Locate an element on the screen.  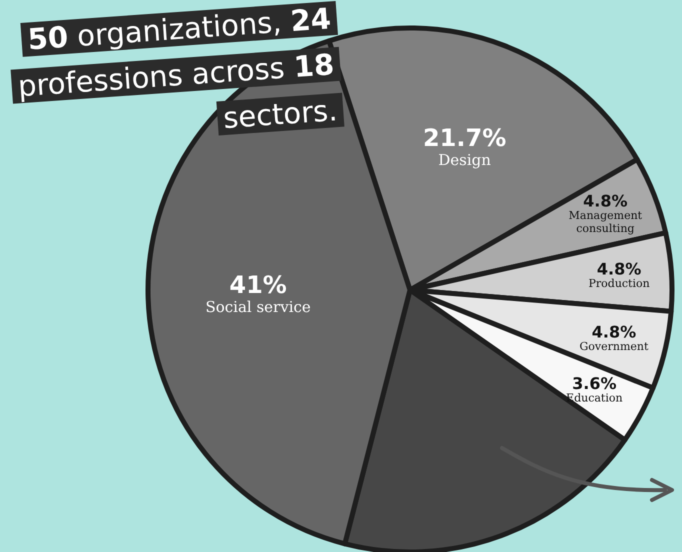
slice-label: Government is located at coordinates (614, 346).